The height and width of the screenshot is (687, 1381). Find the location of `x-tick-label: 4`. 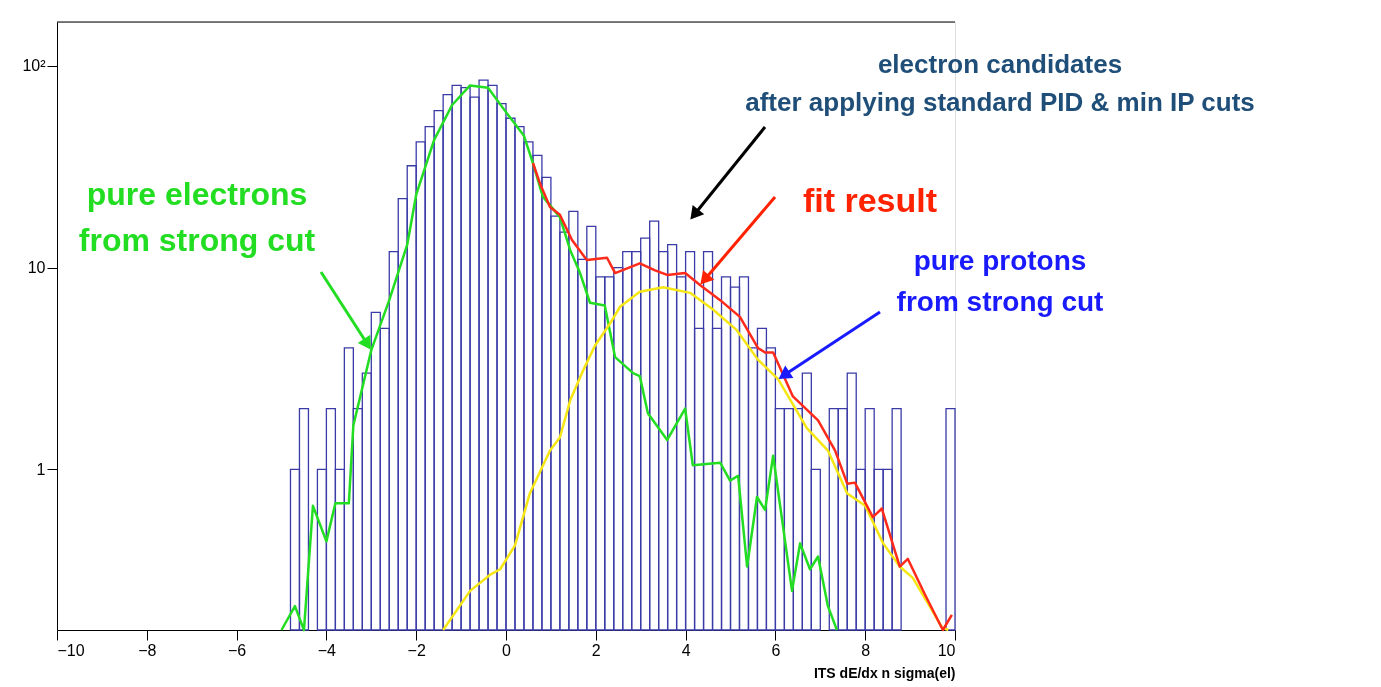

x-tick-label: 4 is located at coordinates (686, 650).